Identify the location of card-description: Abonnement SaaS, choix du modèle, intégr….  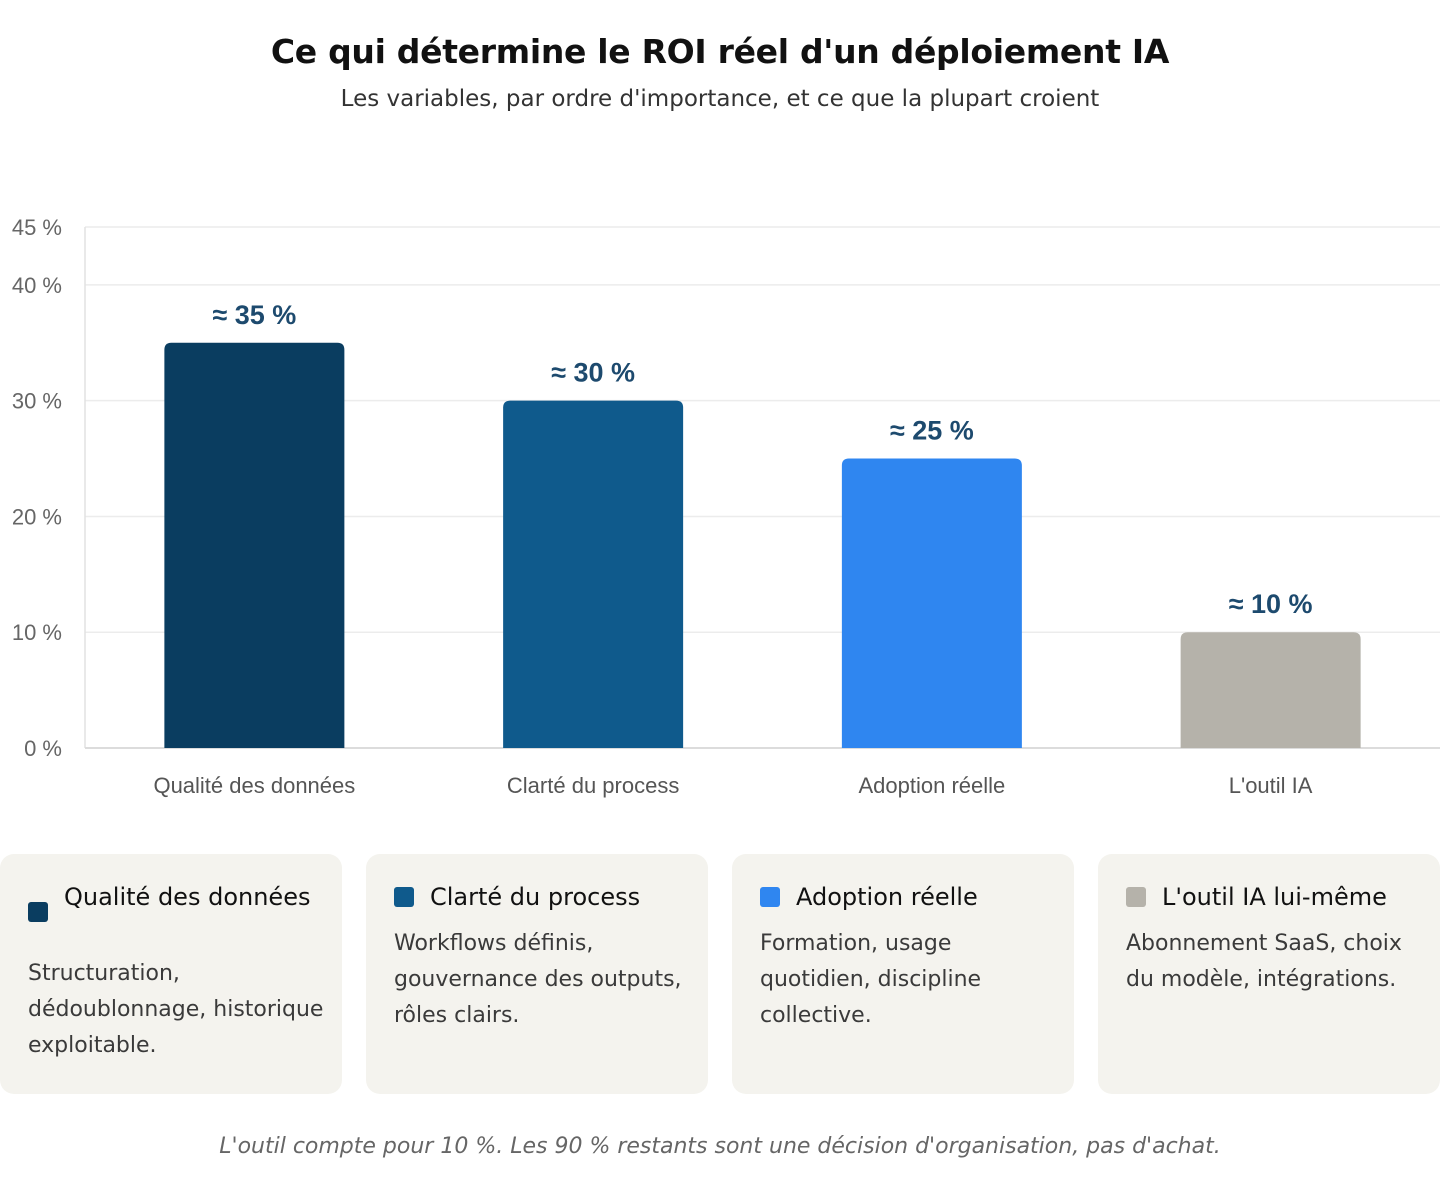
(1264, 961).